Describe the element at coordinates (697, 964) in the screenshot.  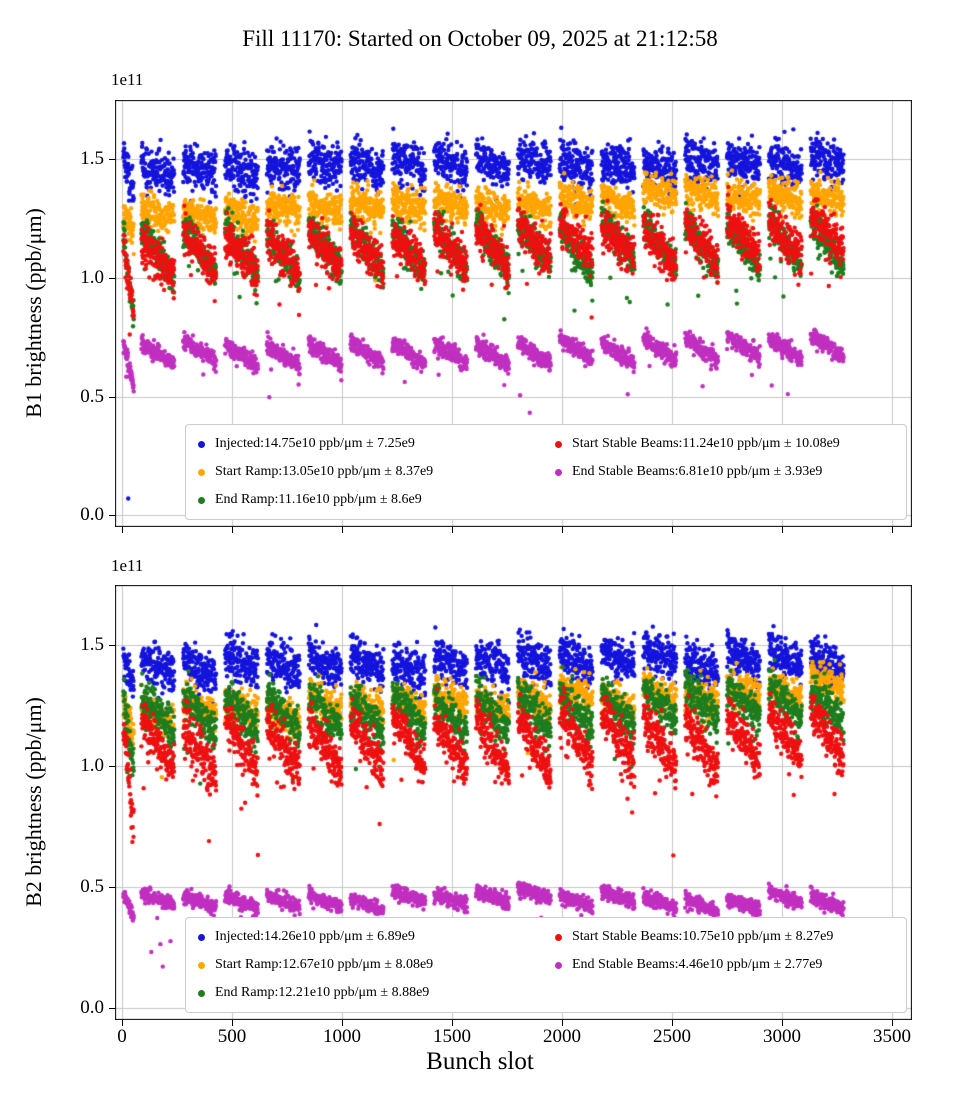
I see `legend-entry-label: End Stable Beams:4.46e10 ppb/μm ± 2.77e9` at that location.